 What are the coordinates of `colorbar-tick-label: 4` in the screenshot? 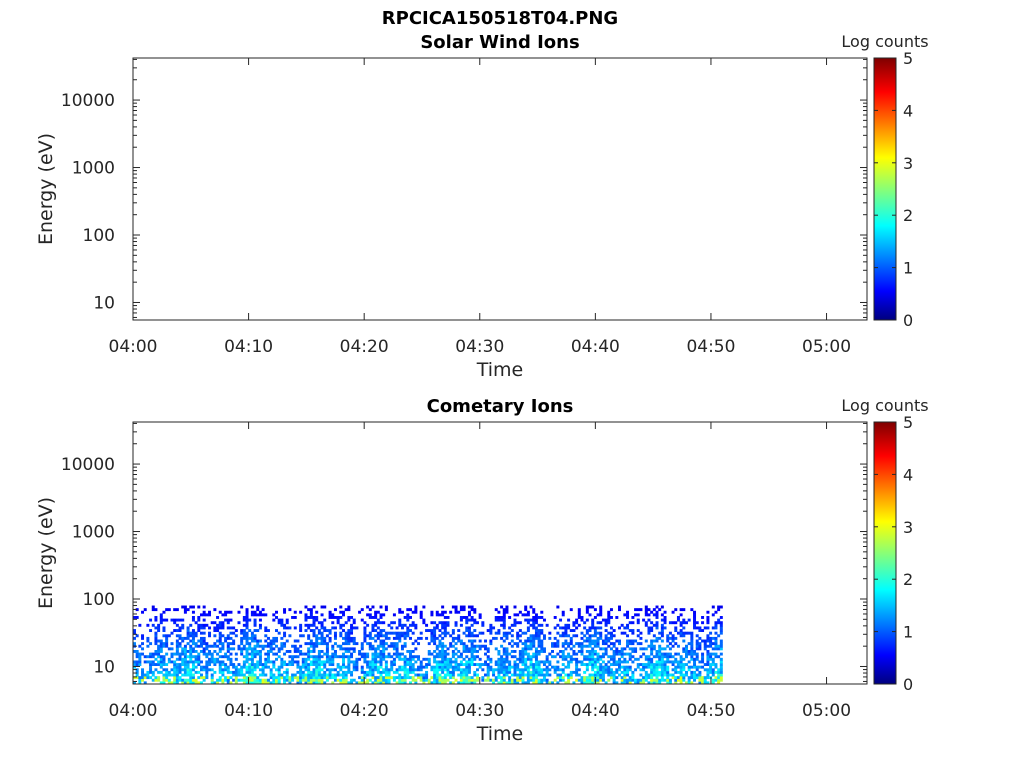 It's located at (908, 110).